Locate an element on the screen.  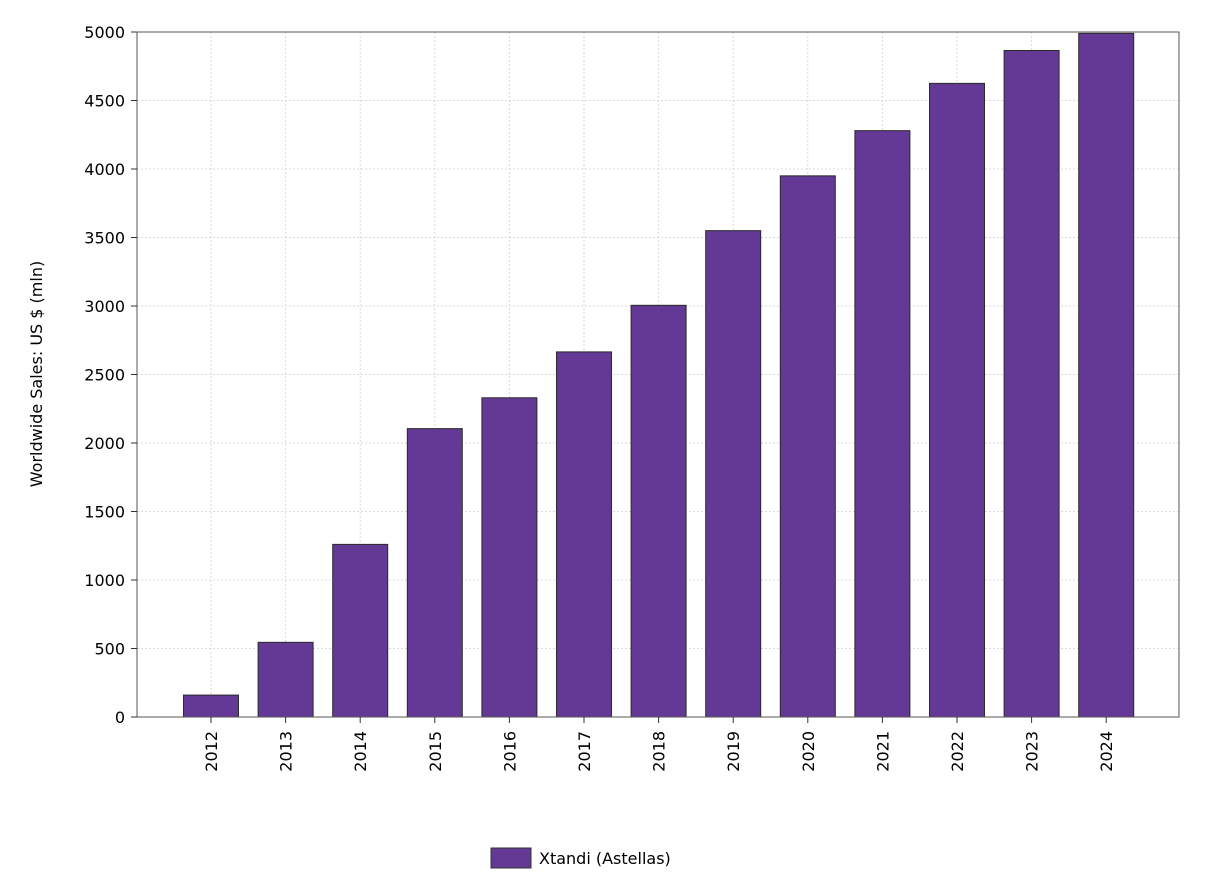
x-tick-label: 2024 is located at coordinates (1106, 751).